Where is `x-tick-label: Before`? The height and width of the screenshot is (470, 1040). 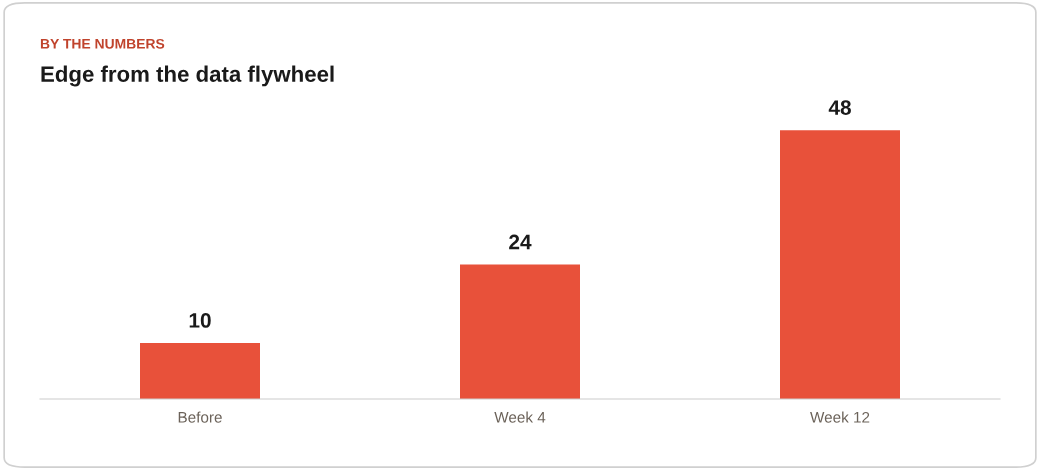 x-tick-label: Before is located at coordinates (200, 417).